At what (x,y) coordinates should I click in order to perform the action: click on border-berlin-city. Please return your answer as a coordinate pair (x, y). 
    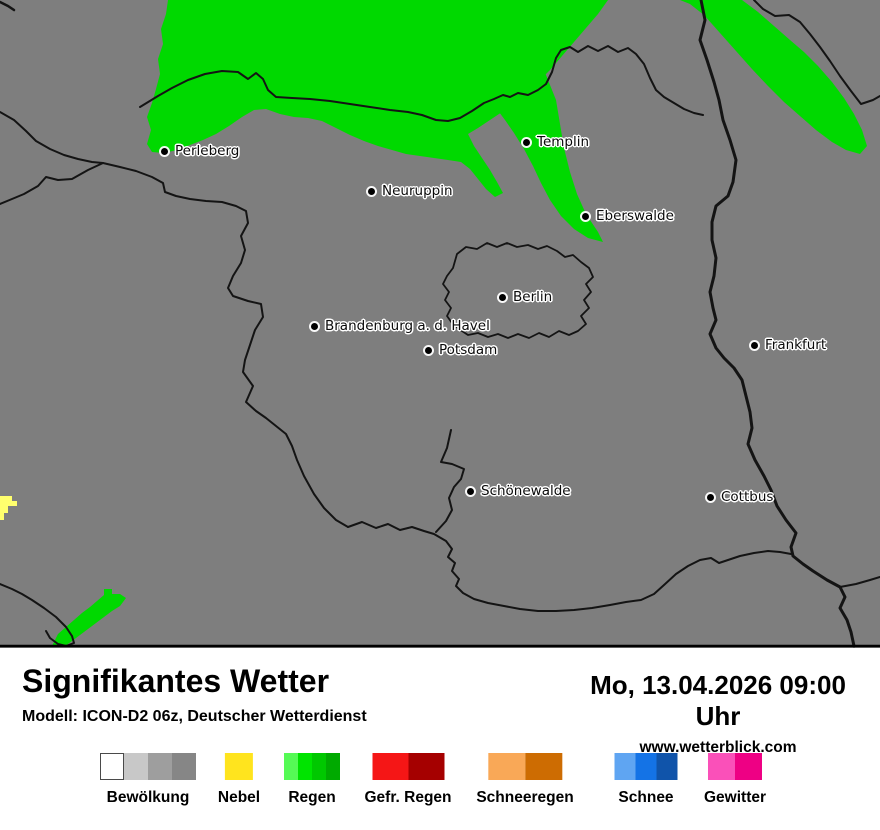
    Looking at the image, I should click on (518, 290).